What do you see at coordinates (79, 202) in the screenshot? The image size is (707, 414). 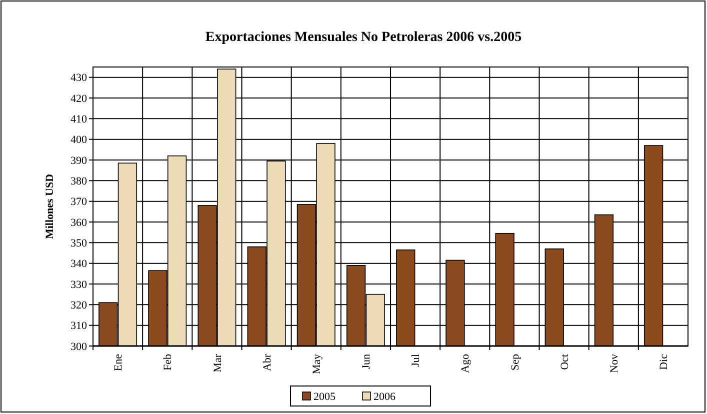 I see `y-tick-label: 370` at bounding box center [79, 202].